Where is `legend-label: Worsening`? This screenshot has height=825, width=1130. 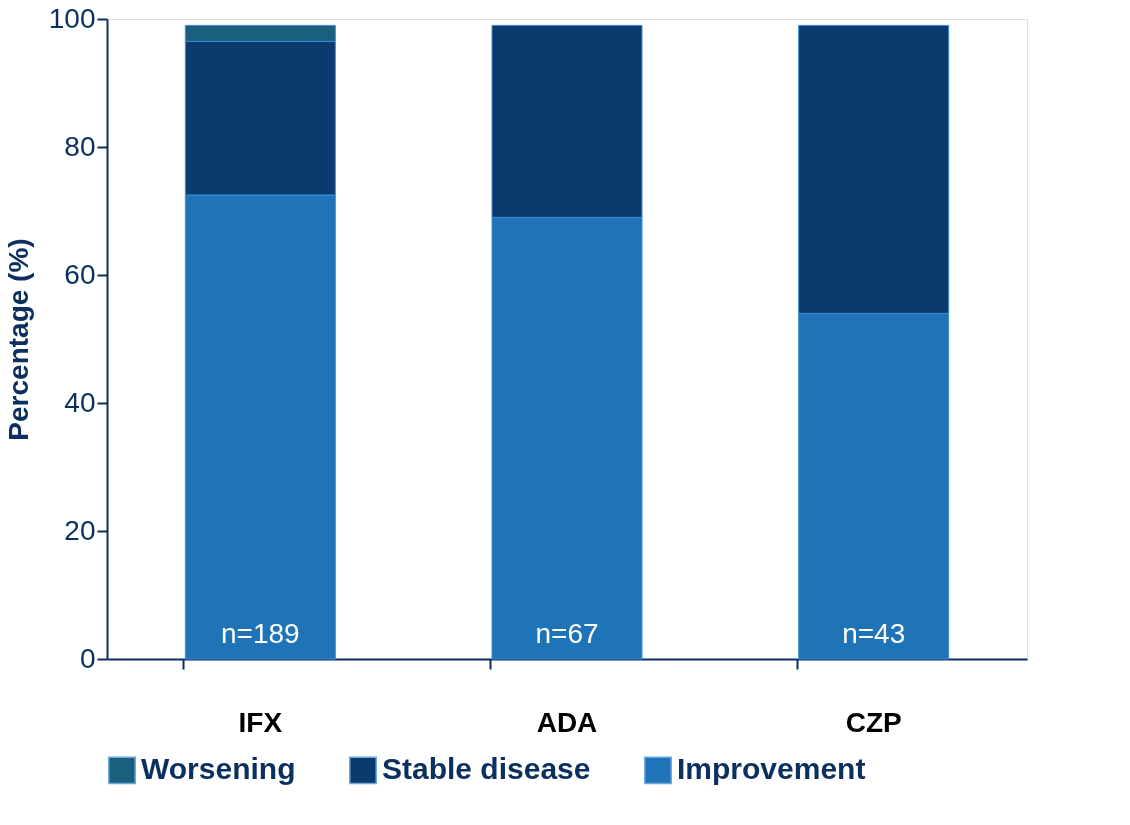 legend-label: Worsening is located at coordinates (218, 769).